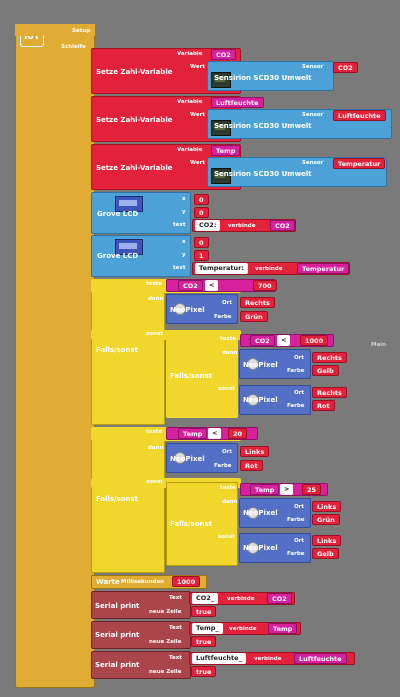 The width and height of the screenshot is (400, 697). What do you see at coordinates (202, 309) in the screenshot?
I see `neopixel-block` at bounding box center [202, 309].